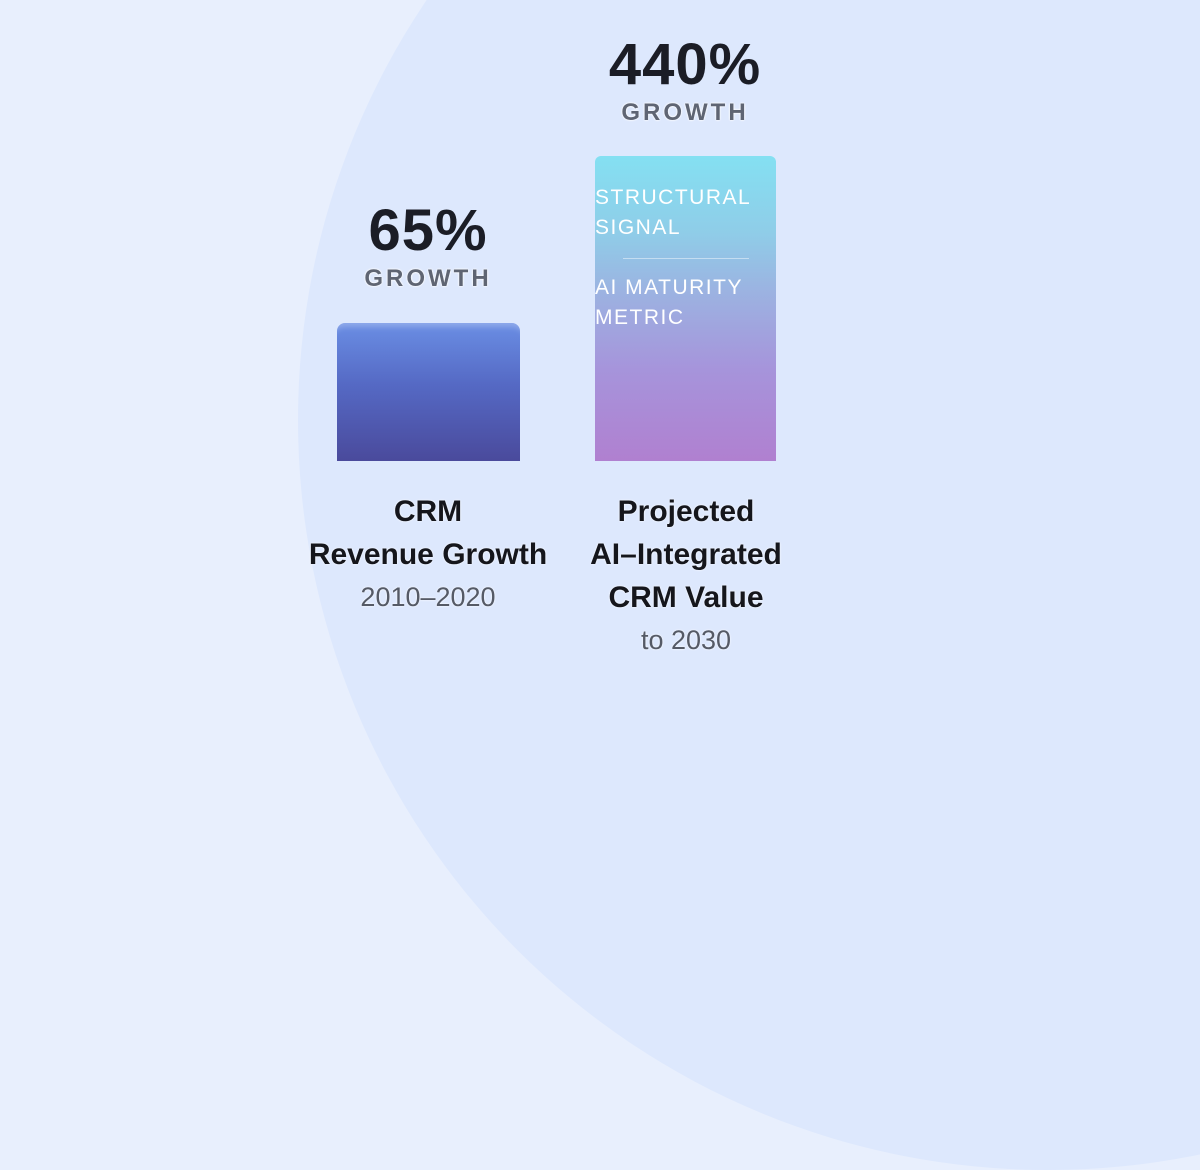 This screenshot has width=1200, height=1170. I want to click on structural-signal-label: STRUCTURAL SIGNAL, so click(685, 213).